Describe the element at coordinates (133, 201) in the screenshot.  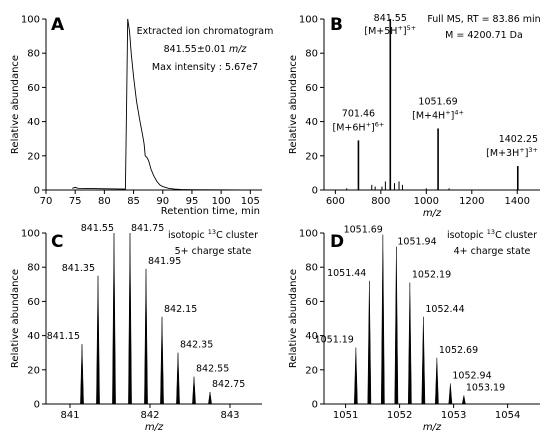
I see `x-tick-label: 85` at that location.